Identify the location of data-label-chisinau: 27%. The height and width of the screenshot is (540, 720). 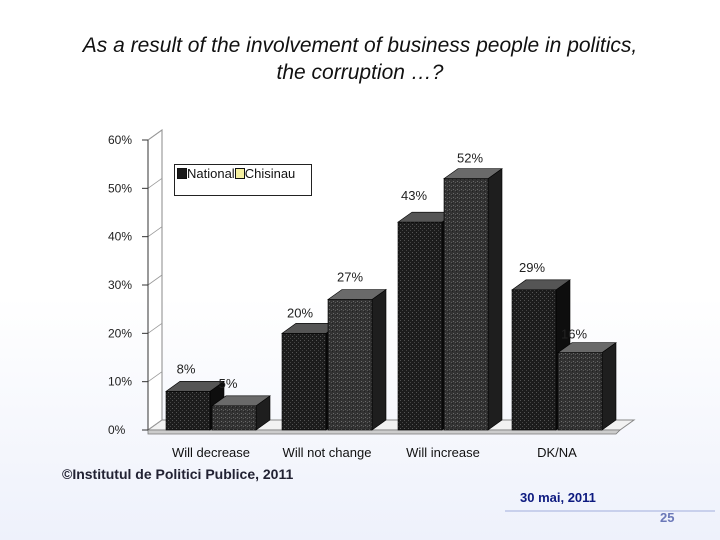
(350, 277).